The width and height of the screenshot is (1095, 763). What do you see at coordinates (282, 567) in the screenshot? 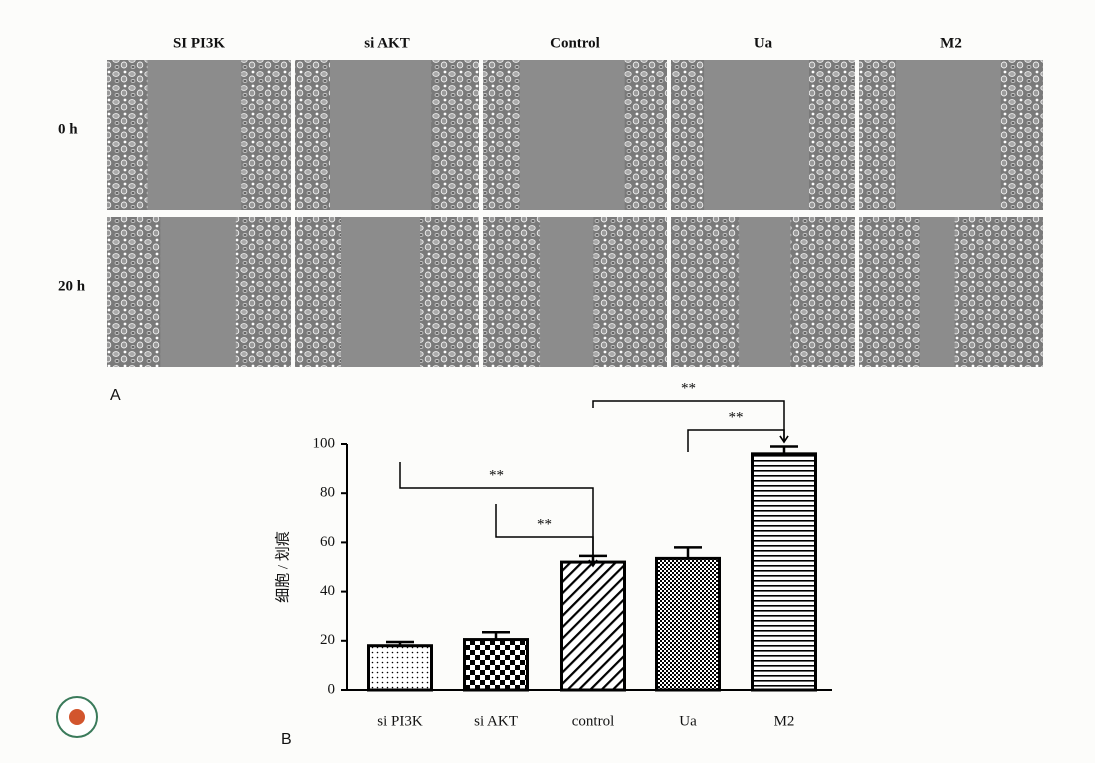
I see `y-axis-label: 细胞 / 划痕` at bounding box center [282, 567].